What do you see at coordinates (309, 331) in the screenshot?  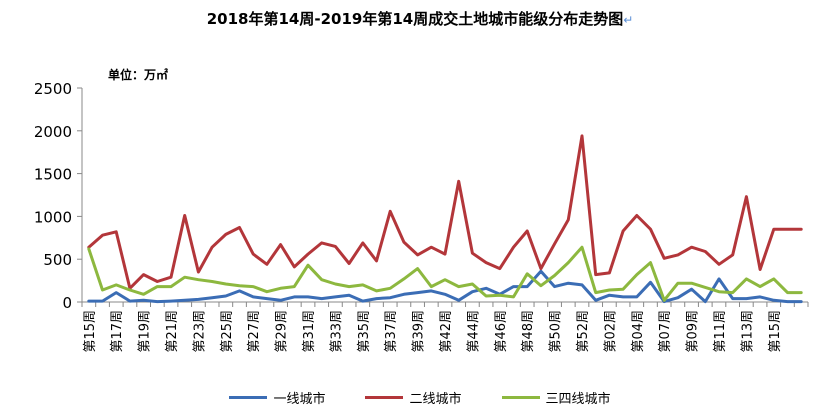 I see `x-tick-label: 第31周` at bounding box center [309, 331].